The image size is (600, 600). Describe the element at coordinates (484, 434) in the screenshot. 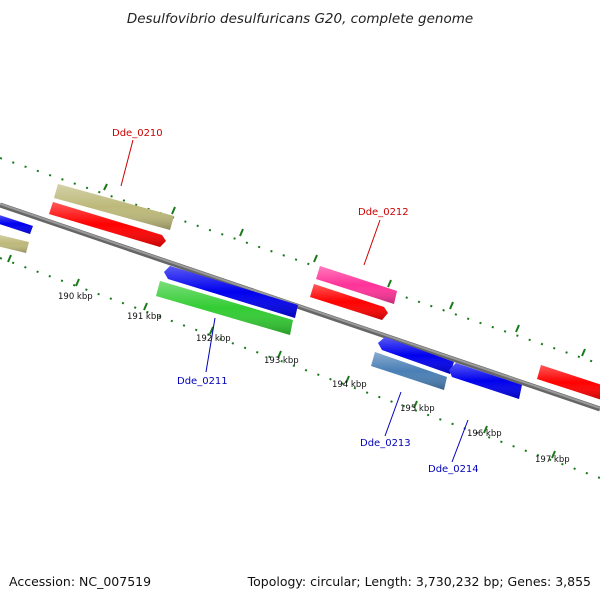

I see `tick-label-196: 196 kbp` at that location.